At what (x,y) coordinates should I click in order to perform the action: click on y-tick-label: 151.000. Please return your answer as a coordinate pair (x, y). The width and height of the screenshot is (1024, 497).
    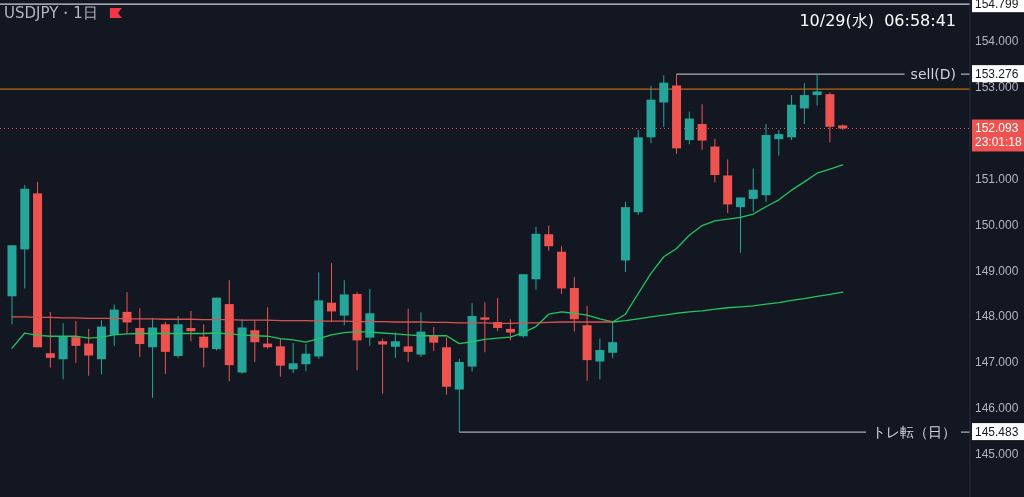
    Looking at the image, I should click on (997, 178).